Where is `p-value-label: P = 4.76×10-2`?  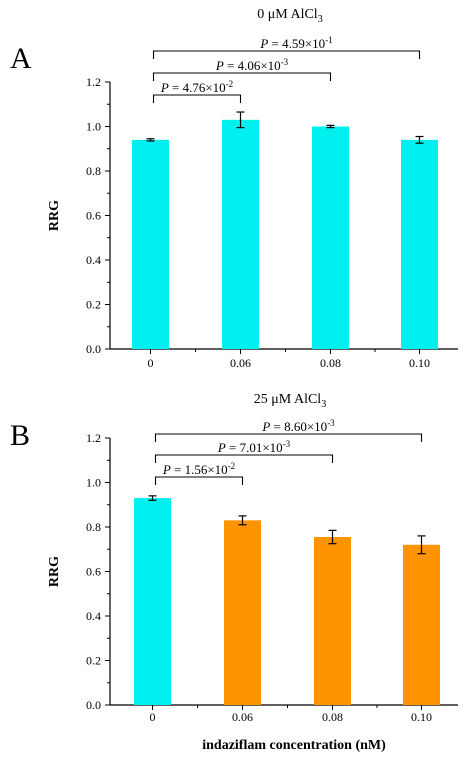
p-value-label: P = 4.76×10-2 is located at coordinates (196, 87).